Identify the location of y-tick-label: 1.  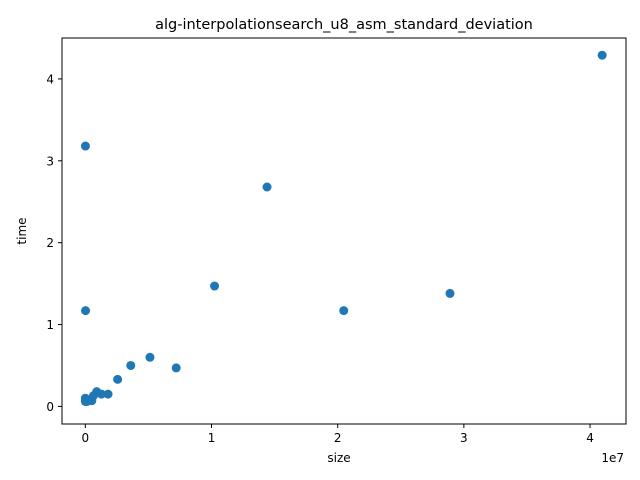
(50, 325).